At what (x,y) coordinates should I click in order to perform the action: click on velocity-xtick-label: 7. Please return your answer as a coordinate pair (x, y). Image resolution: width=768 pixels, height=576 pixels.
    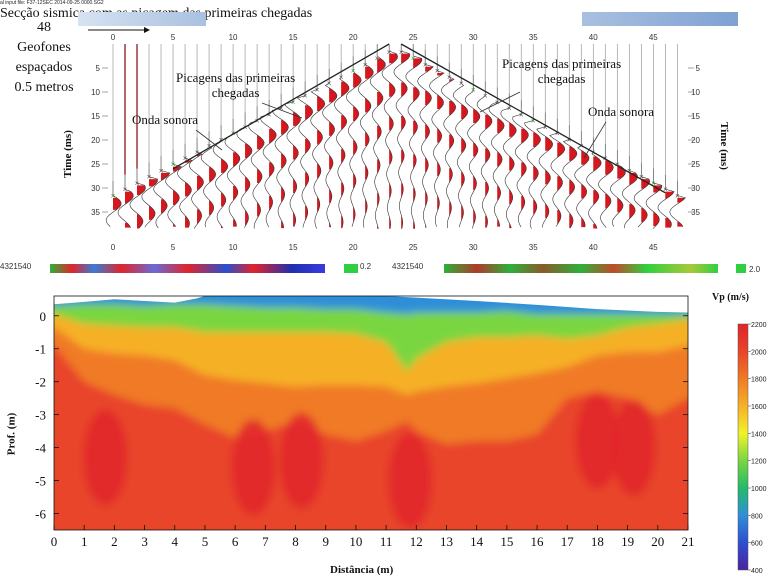
    Looking at the image, I should click on (265, 541).